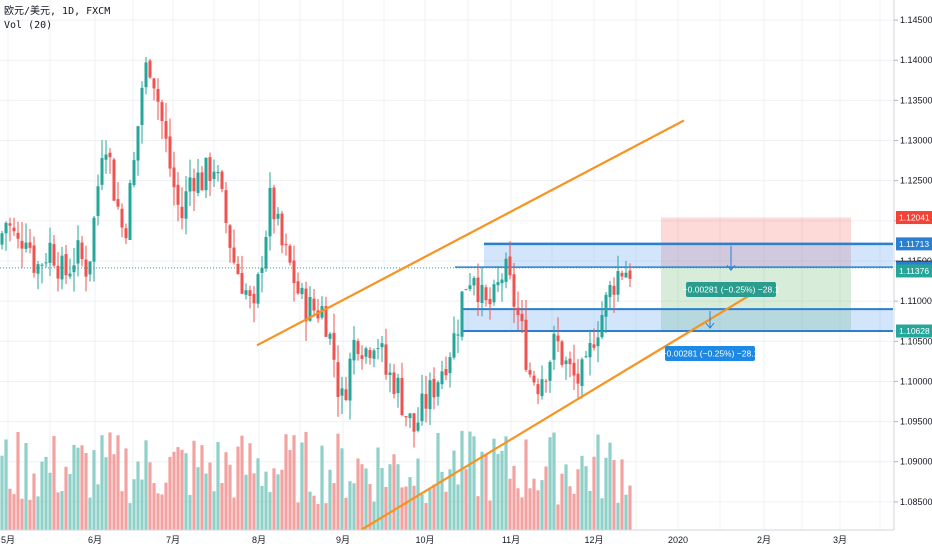  I want to click on price-tick-label: 1.10000, so click(916, 381).